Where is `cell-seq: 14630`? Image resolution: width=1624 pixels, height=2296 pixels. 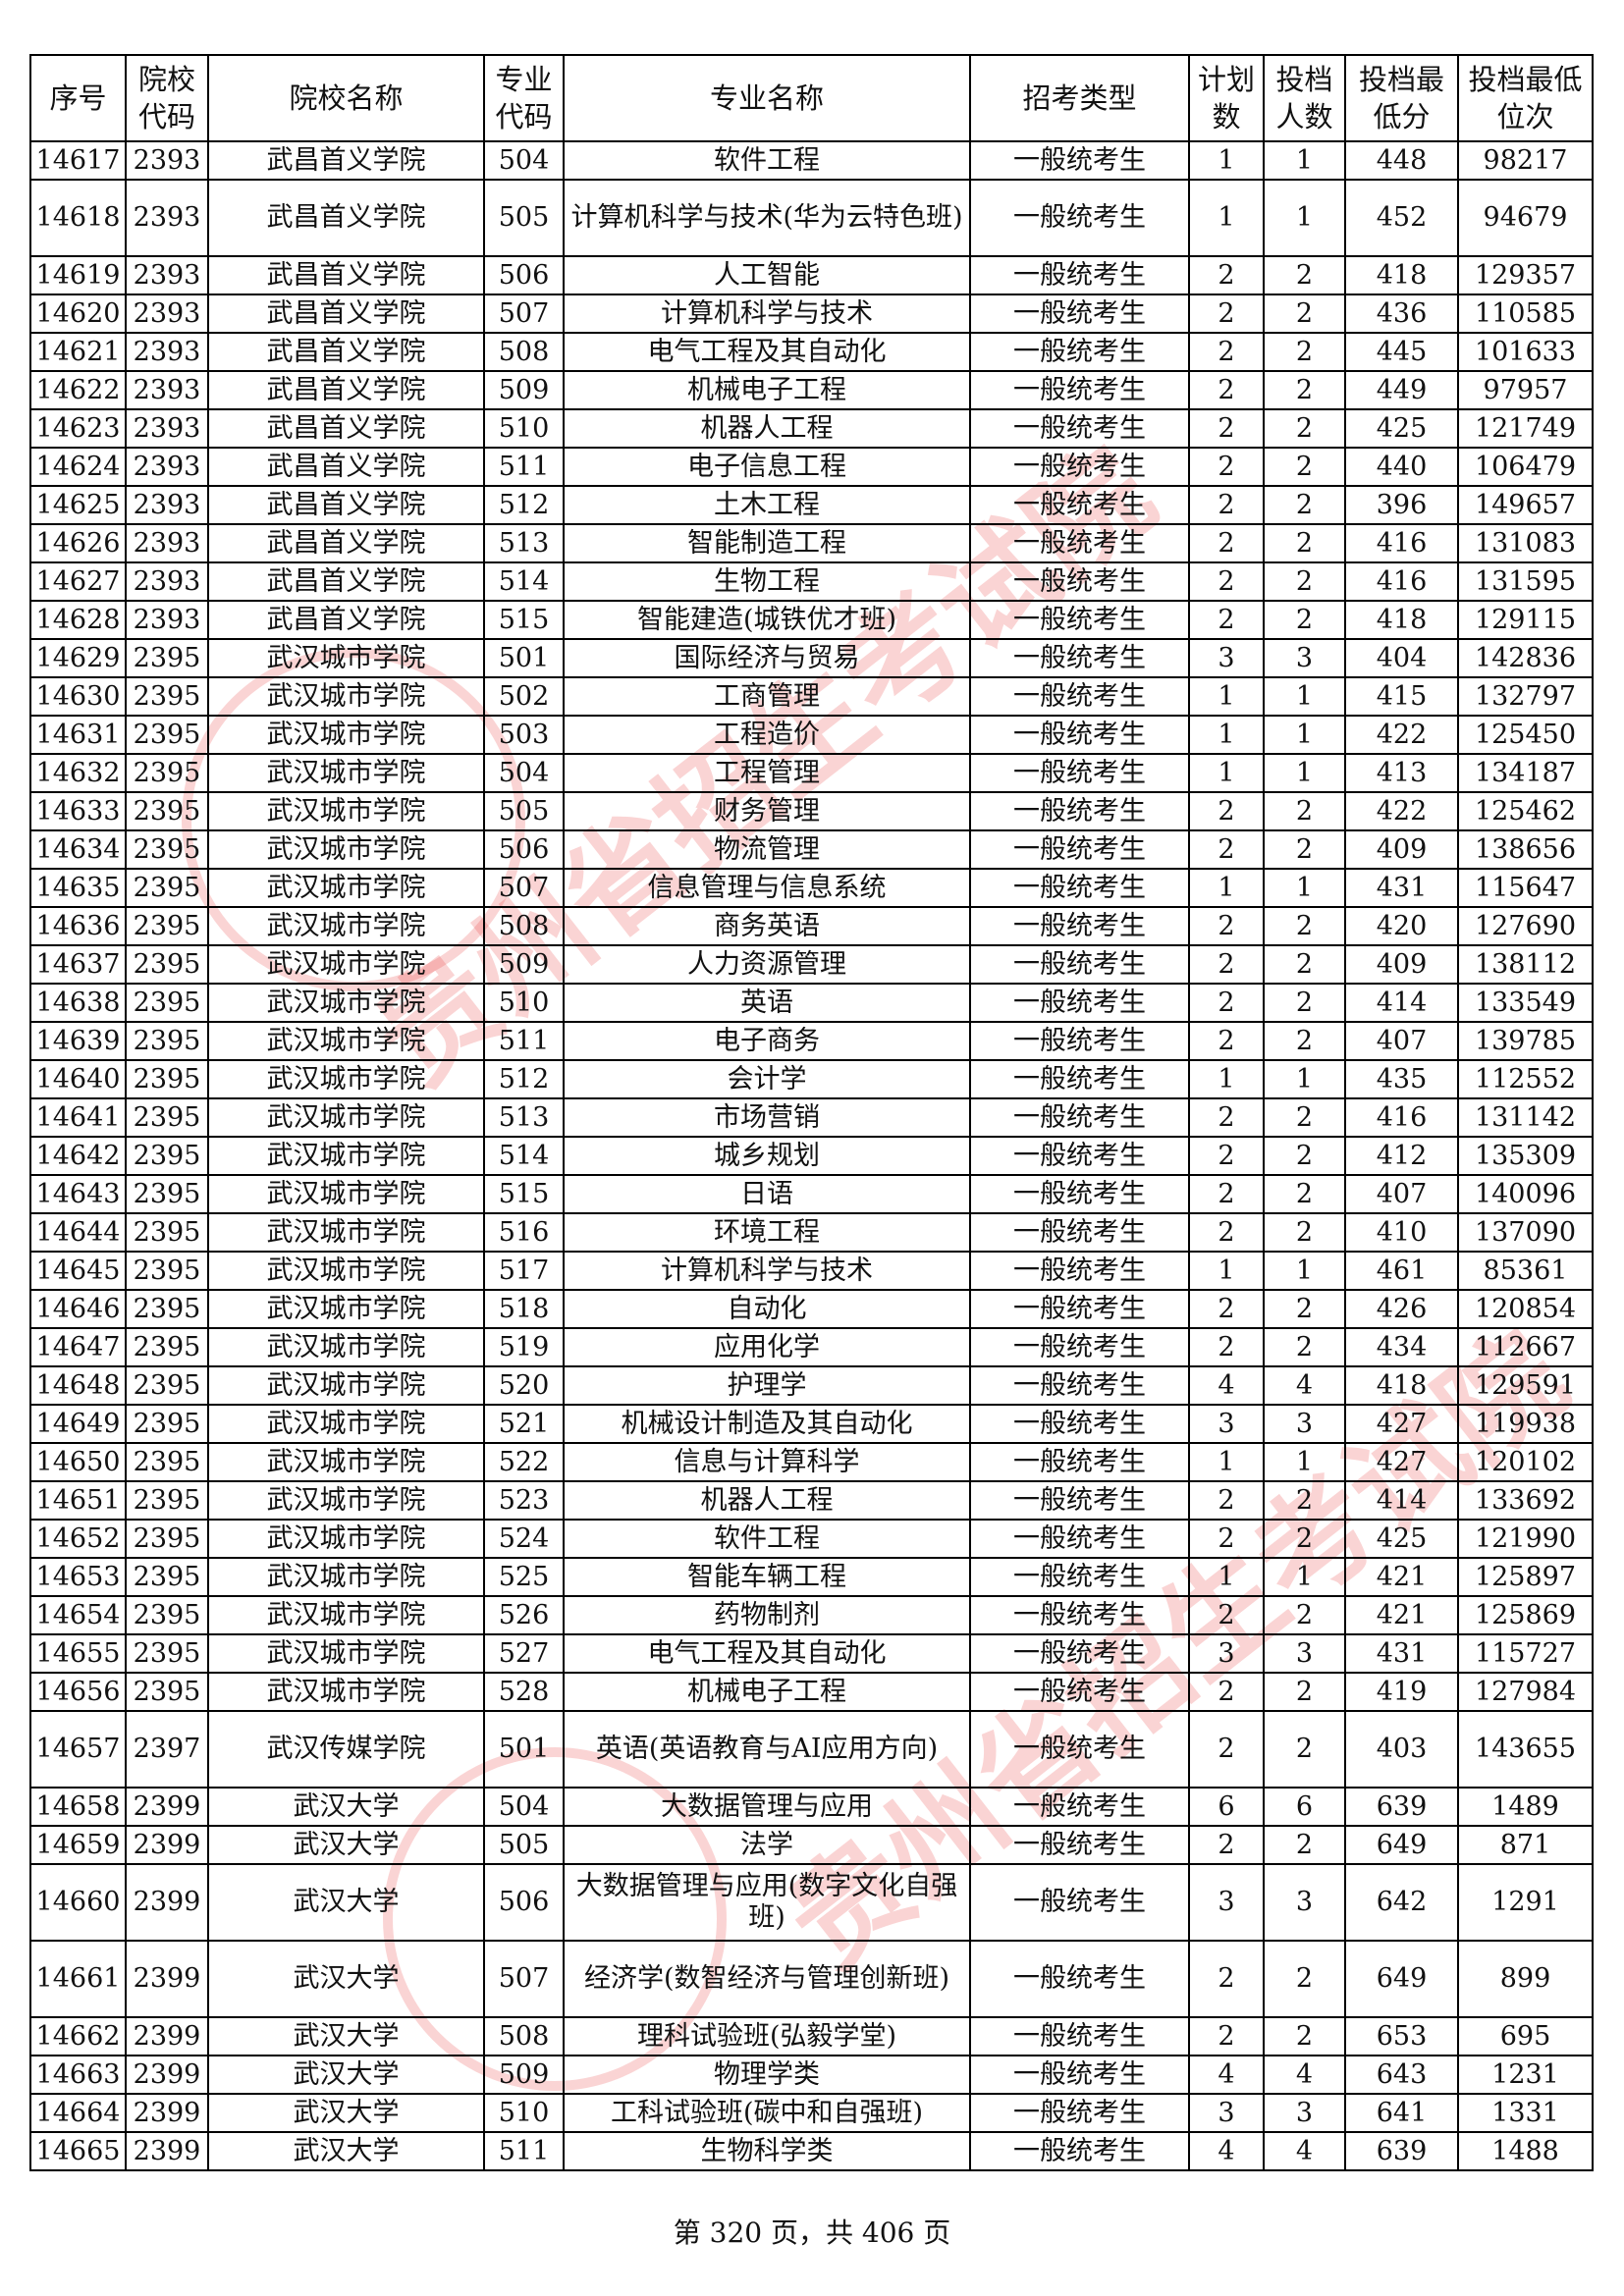 cell-seq: 14630 is located at coordinates (78, 696).